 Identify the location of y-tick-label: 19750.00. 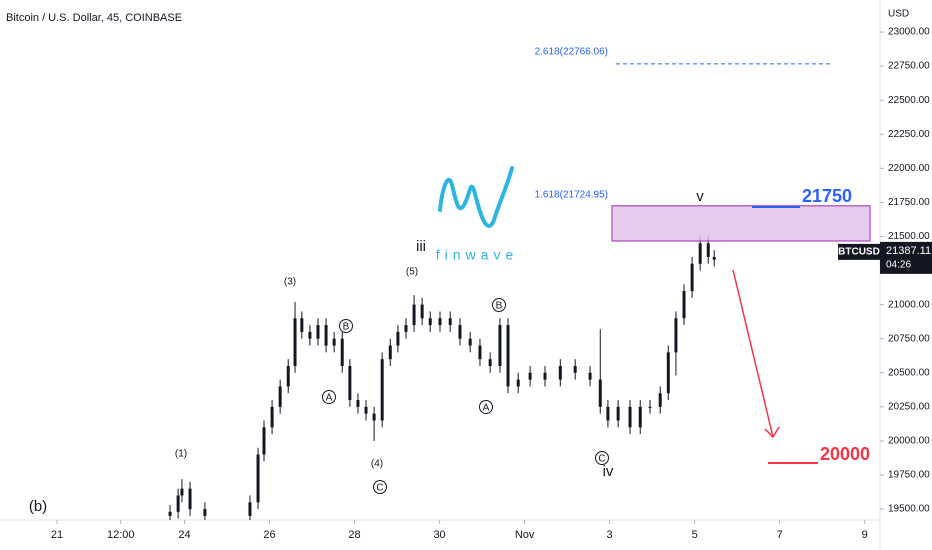
(909, 475).